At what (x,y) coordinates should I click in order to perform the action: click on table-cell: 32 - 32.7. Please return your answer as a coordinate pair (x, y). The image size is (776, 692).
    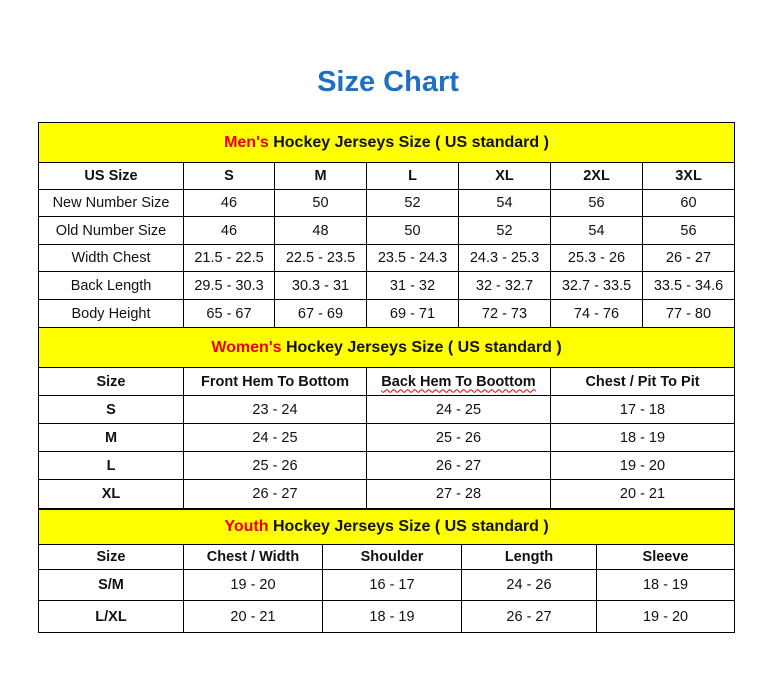
    Looking at the image, I should click on (504, 285).